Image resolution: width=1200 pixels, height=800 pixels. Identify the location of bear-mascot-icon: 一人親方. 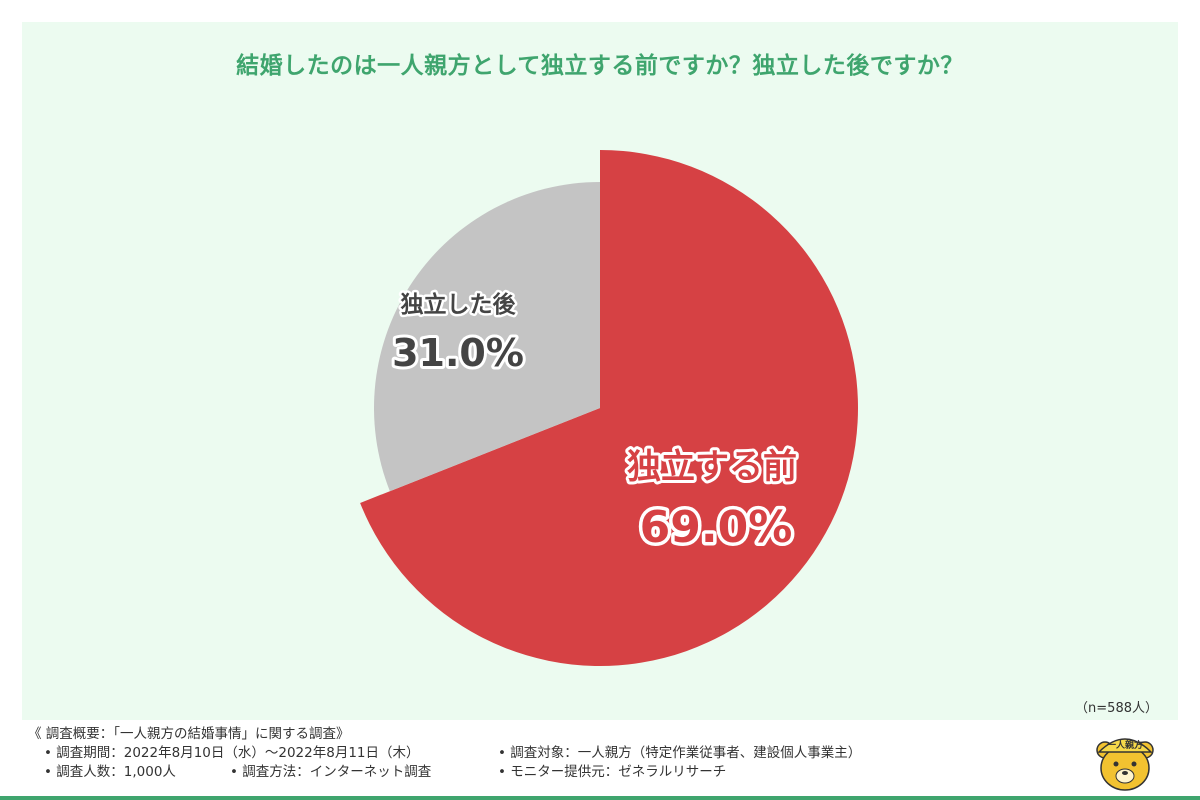
(1125, 764).